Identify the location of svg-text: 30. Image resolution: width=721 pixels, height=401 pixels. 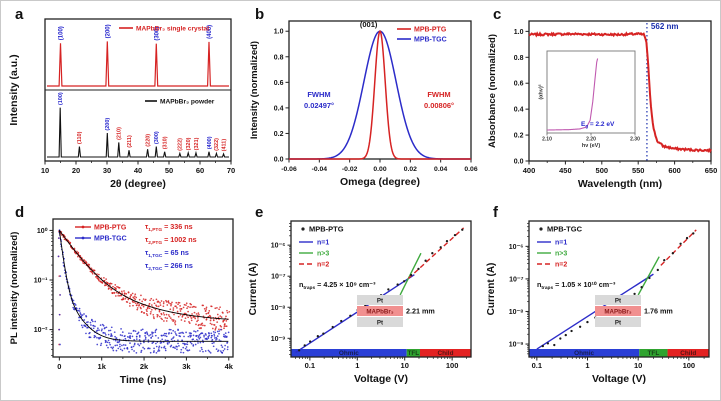
(107, 170).